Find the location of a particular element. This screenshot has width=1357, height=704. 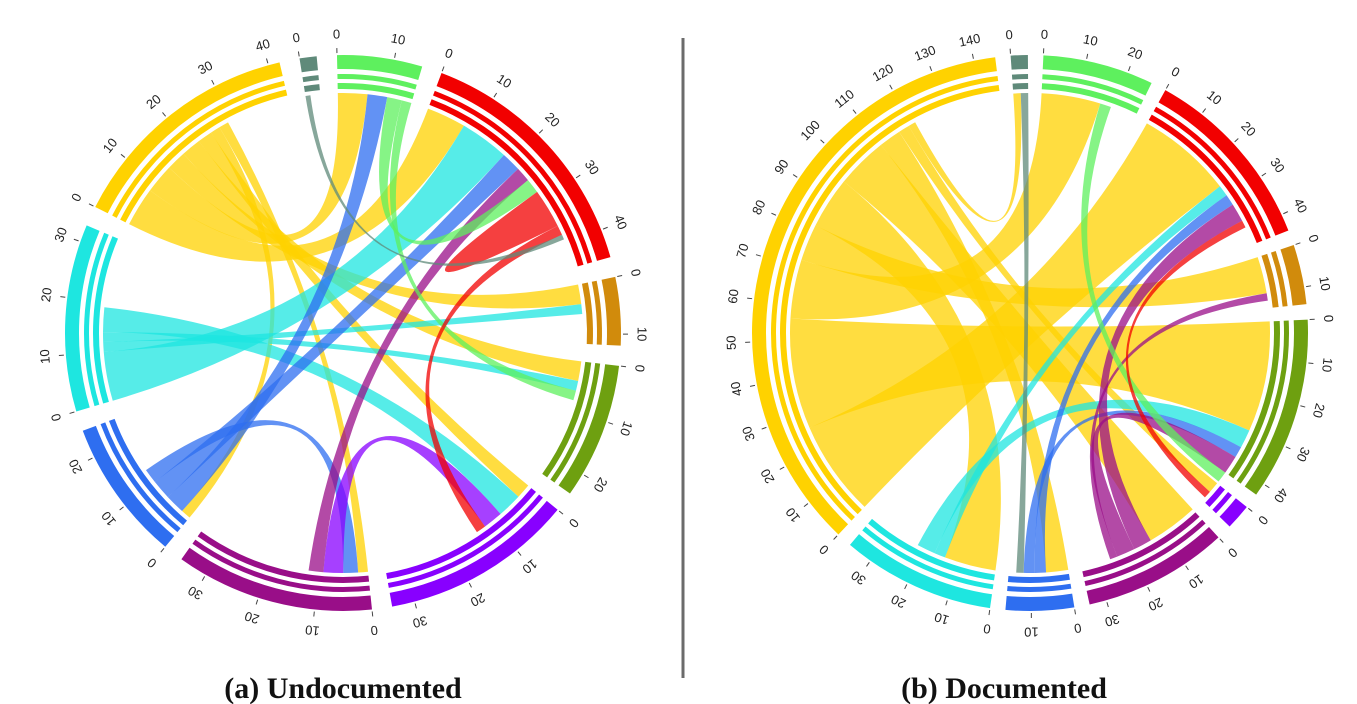

chord-cyan-red is located at coordinates (303, 263).